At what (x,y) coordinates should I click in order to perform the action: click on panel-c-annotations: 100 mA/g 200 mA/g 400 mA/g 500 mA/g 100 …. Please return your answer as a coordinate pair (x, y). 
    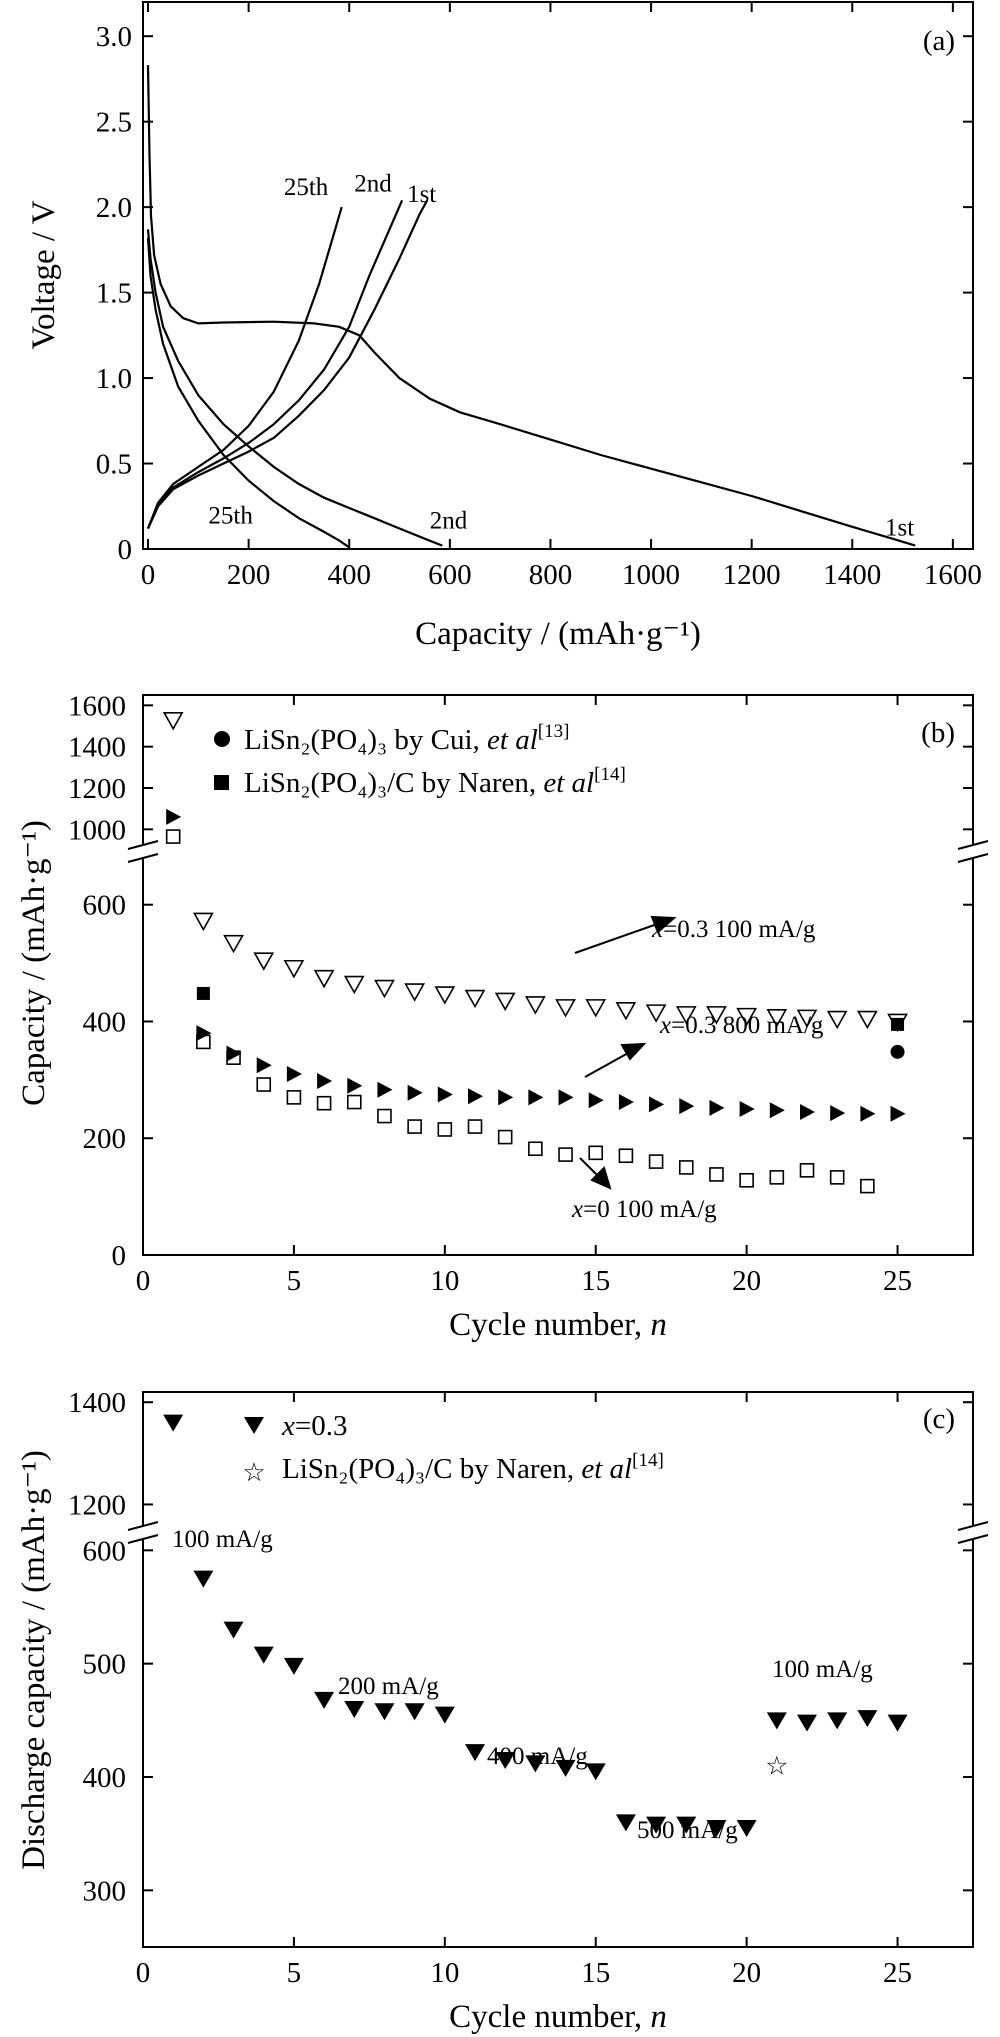
    Looking at the image, I should click on (522, 1685).